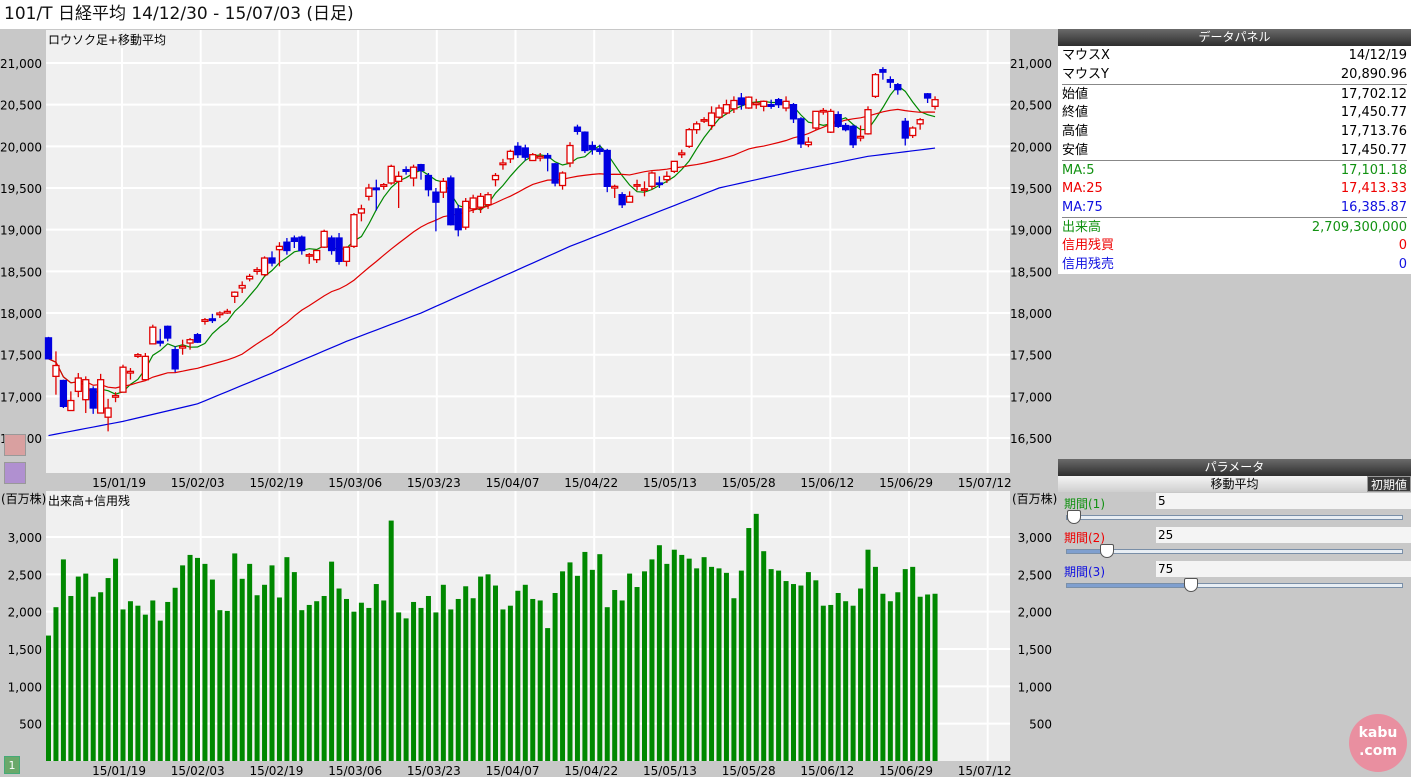 Image resolution: width=1411 pixels, height=777 pixels. What do you see at coordinates (1031, 272) in the screenshot?
I see `price-ytick-right: 18,500` at bounding box center [1031, 272].